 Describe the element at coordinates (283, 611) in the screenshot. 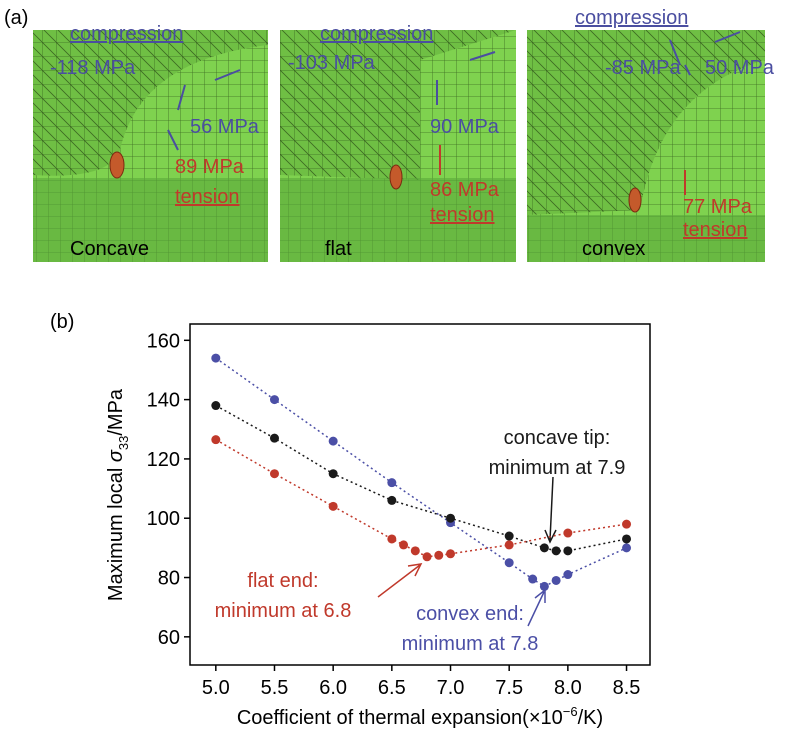

I see `annotation: minimum at 6.8` at that location.